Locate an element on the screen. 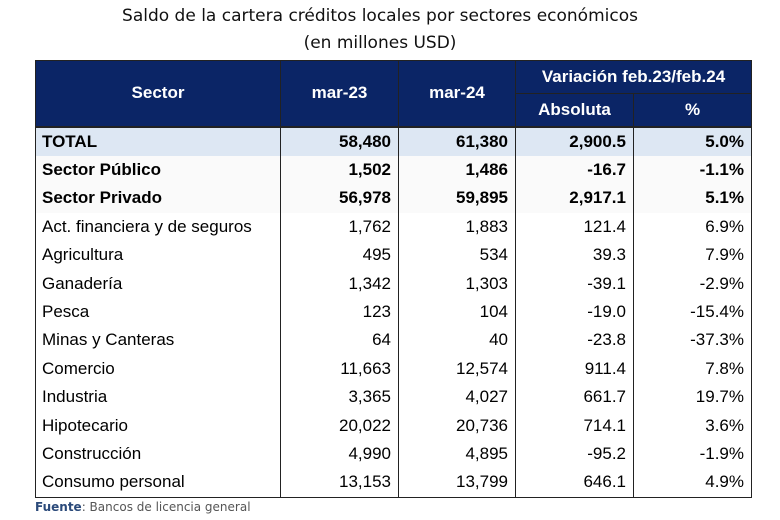 The image size is (780, 520). header-percent: % is located at coordinates (692, 110).